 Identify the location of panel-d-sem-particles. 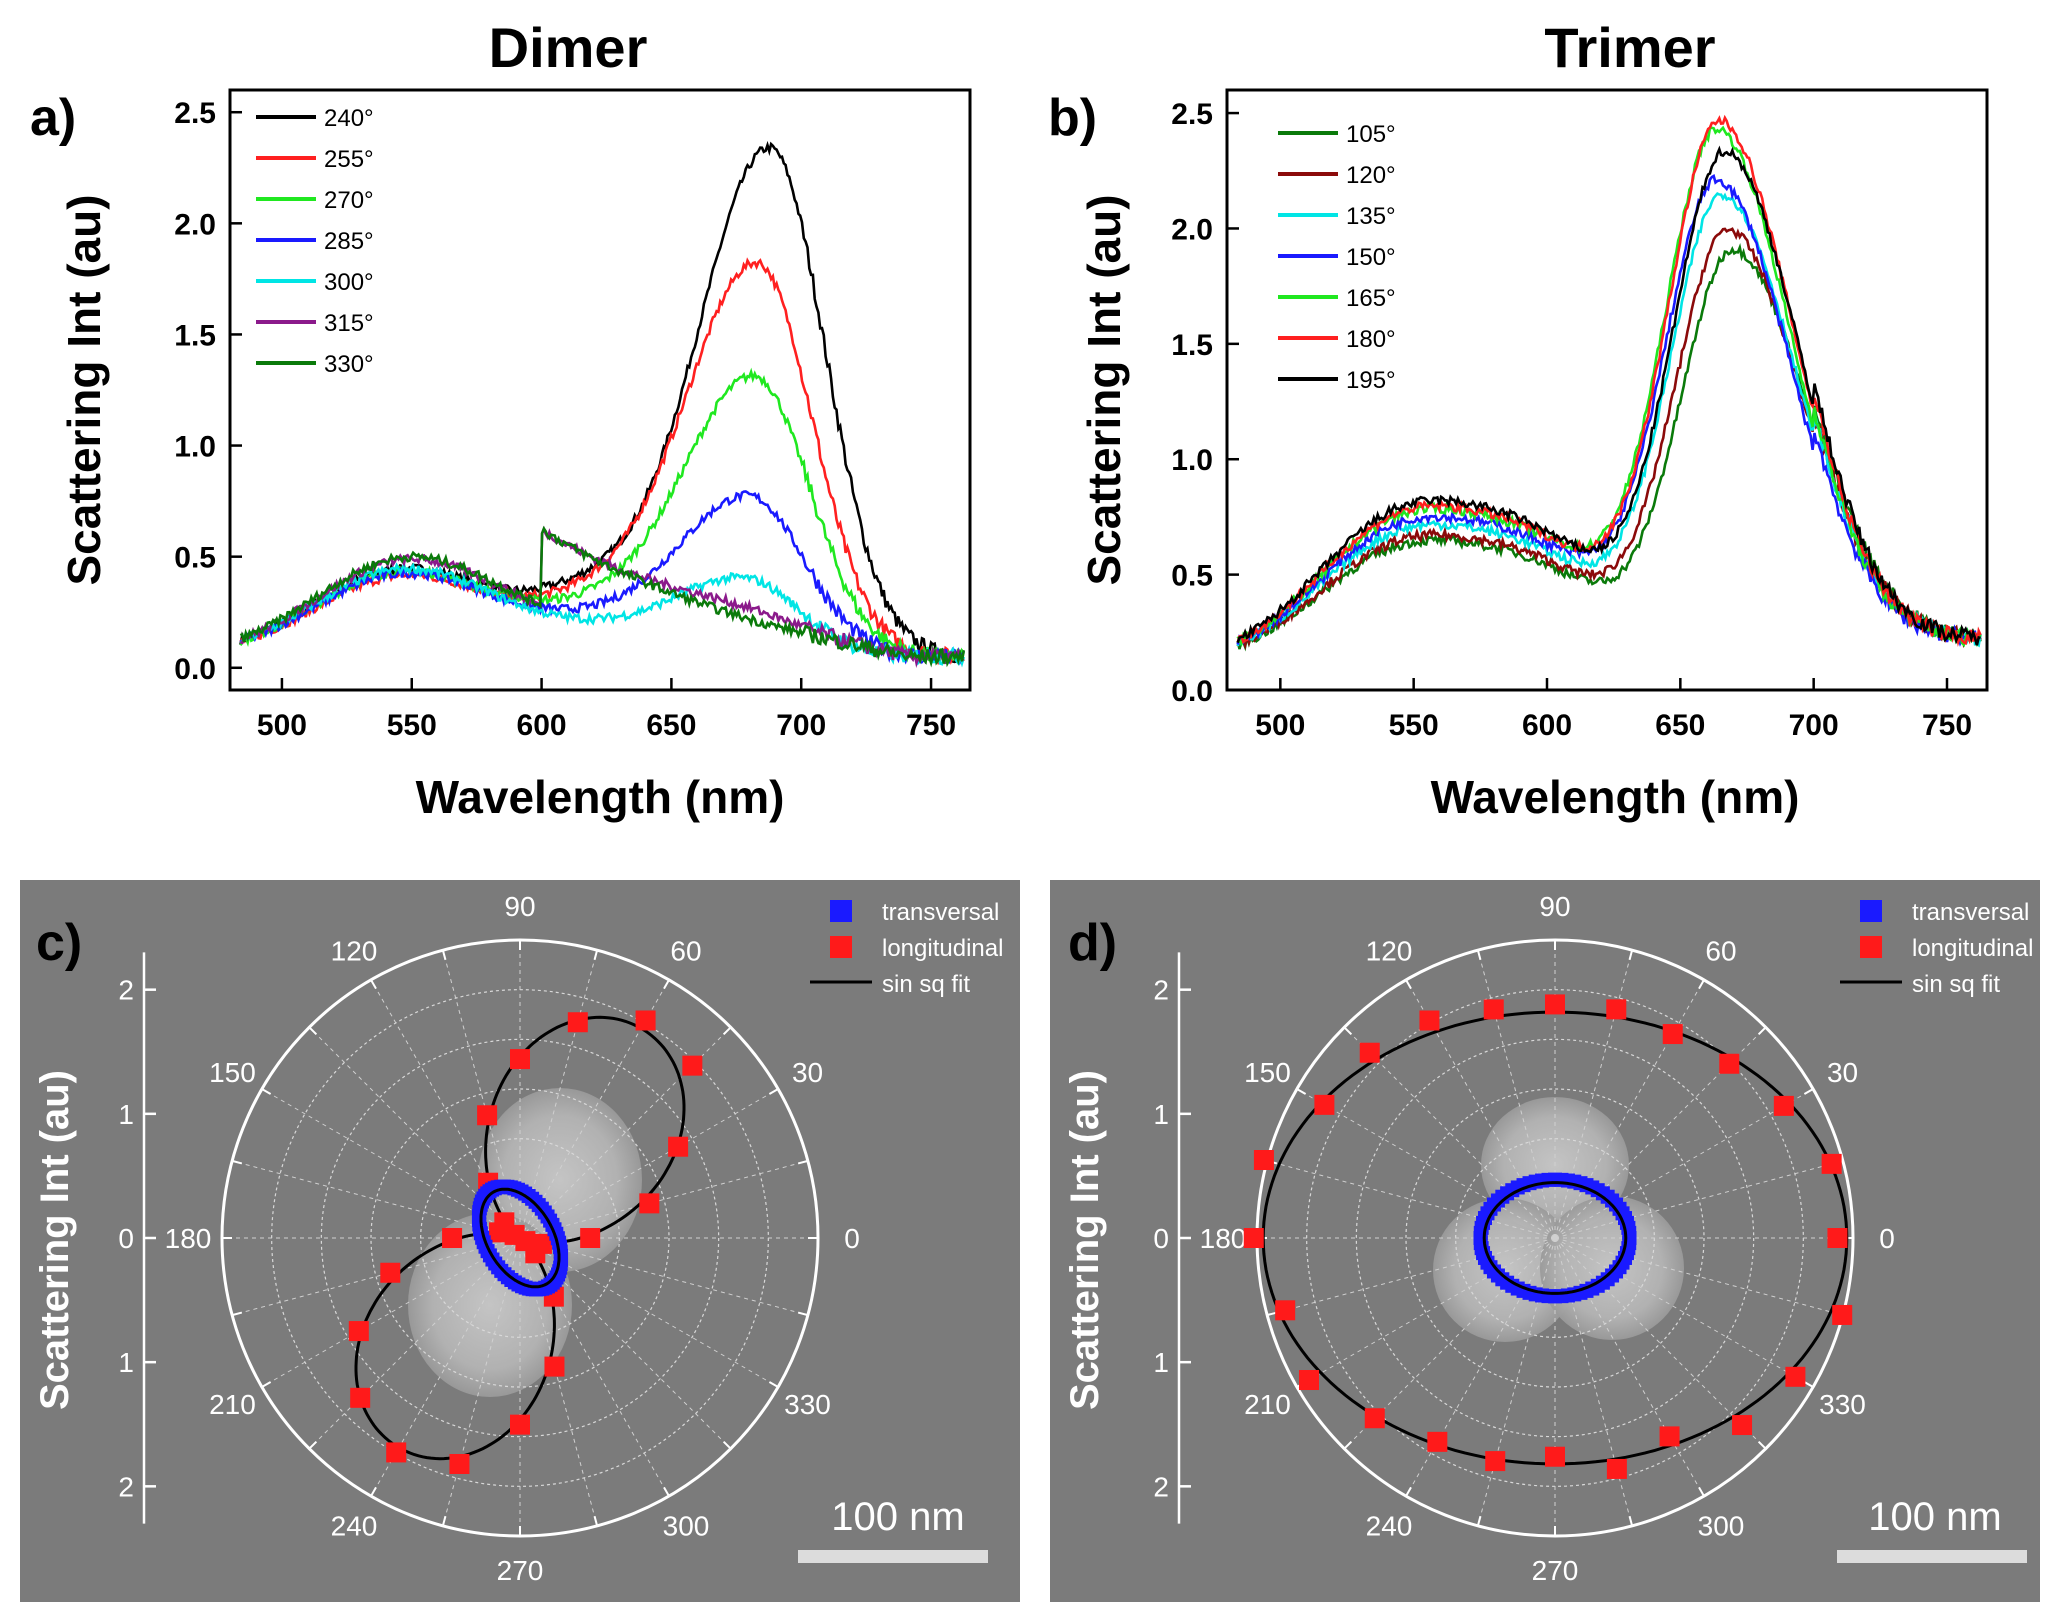
(1558, 1219).